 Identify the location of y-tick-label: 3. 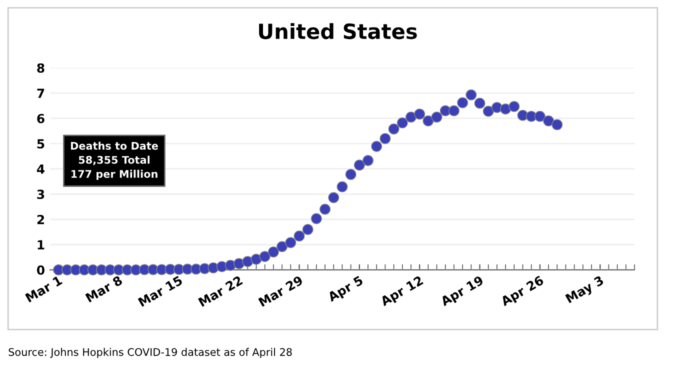
(40, 195).